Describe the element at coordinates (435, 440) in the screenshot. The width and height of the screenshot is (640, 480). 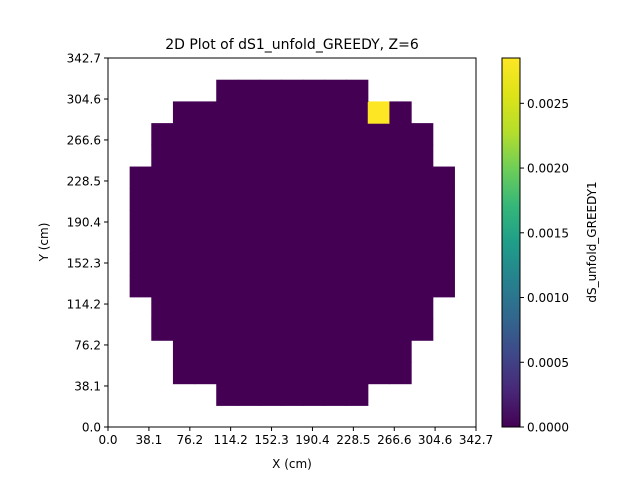
I see `x-tick-label: 304.6` at that location.